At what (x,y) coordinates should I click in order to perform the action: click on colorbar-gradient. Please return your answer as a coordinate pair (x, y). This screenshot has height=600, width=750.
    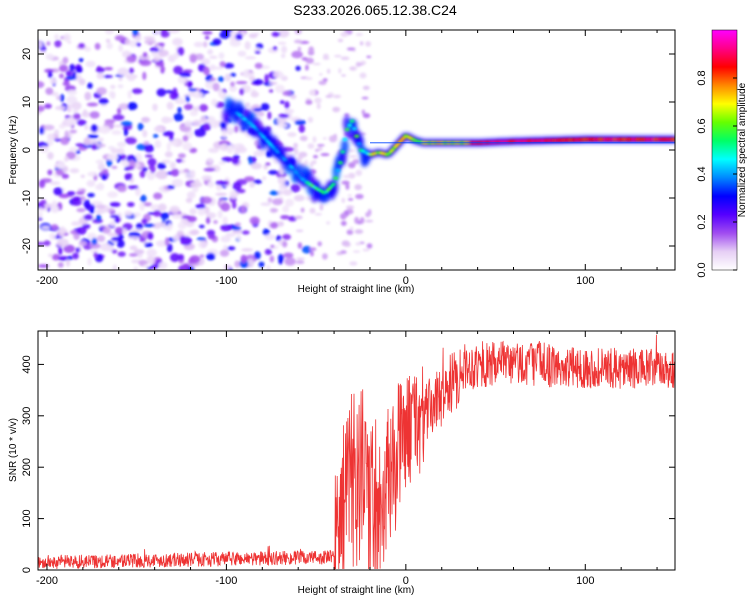
    Looking at the image, I should click on (724, 150).